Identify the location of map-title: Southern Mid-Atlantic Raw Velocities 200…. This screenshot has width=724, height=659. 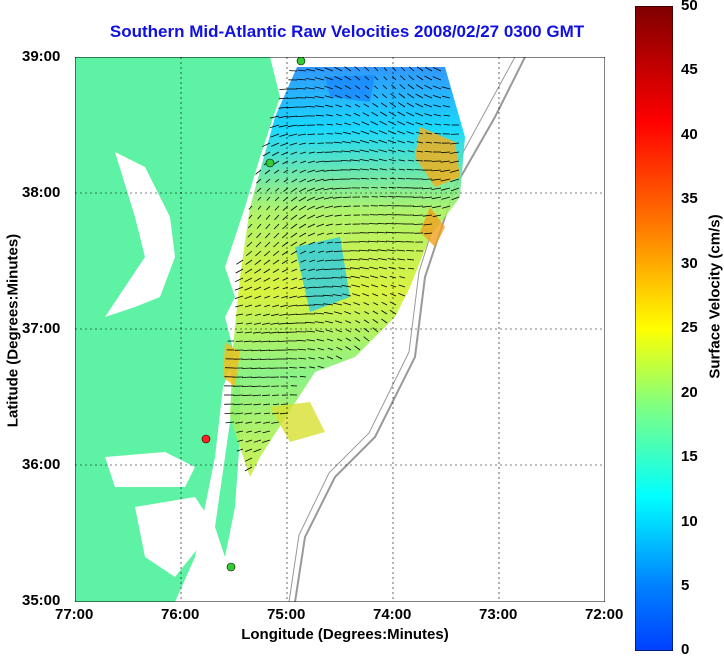
(347, 31).